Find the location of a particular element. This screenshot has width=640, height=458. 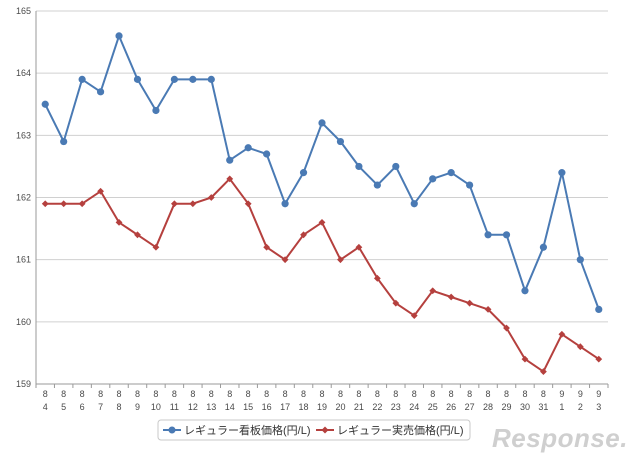

legend: レギュラー看板価格(円/L) レギュラー実売価格(円/L) is located at coordinates (314, 430).